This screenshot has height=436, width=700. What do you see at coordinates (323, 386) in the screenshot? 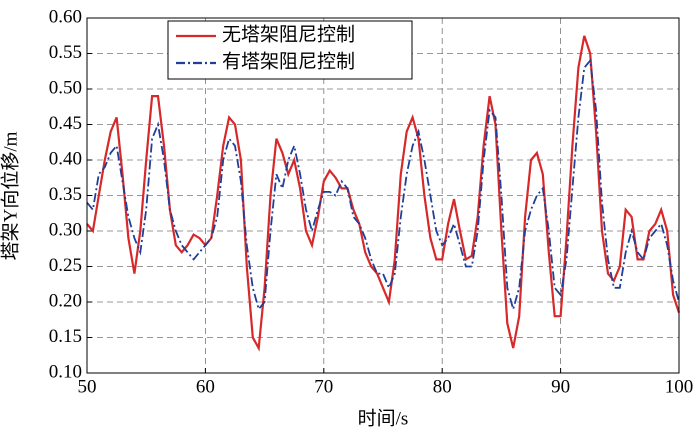
I see `x-tick-label: 70` at bounding box center [323, 386].